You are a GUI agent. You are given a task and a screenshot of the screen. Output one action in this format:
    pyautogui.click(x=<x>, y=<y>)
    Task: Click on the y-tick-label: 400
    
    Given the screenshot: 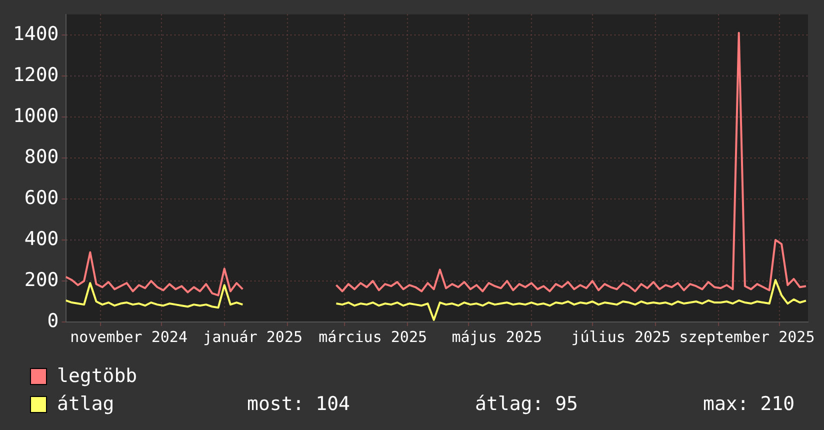 What is the action you would take?
    pyautogui.click(x=41, y=239)
    